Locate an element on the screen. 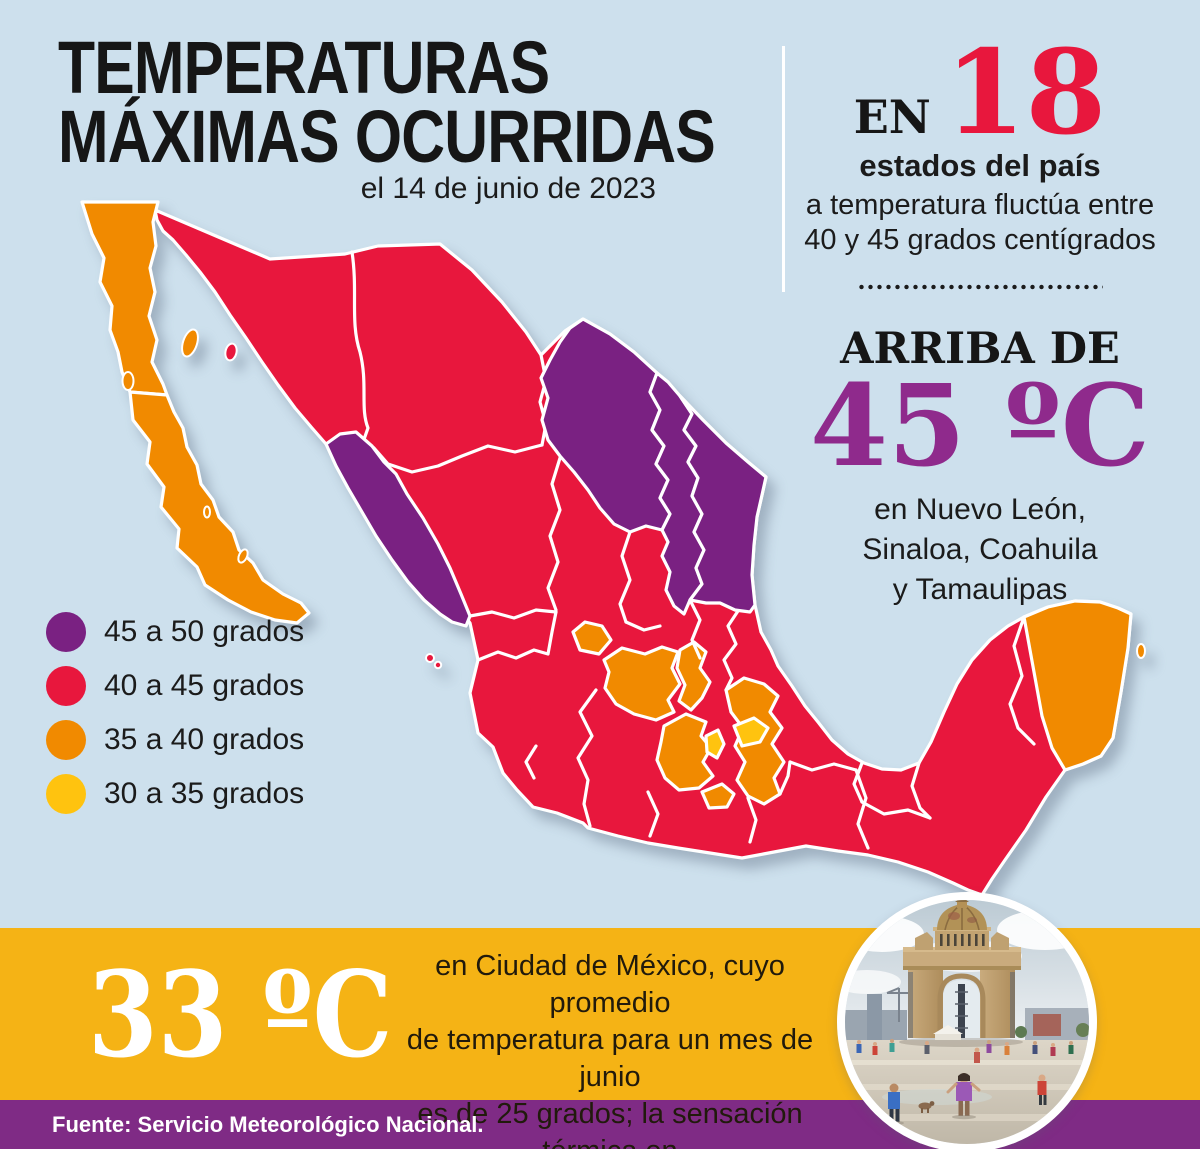  page-title-line2: MÁXIMAS OCURRIDAS is located at coordinates (387, 136).